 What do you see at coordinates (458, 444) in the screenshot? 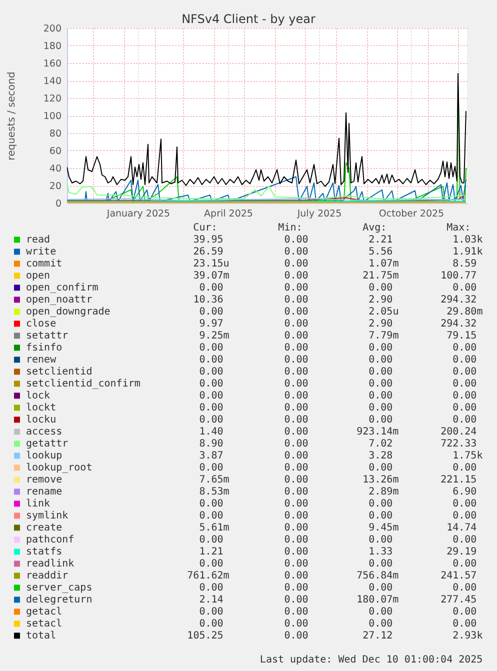
I see `text: 722.33` at bounding box center [458, 444].